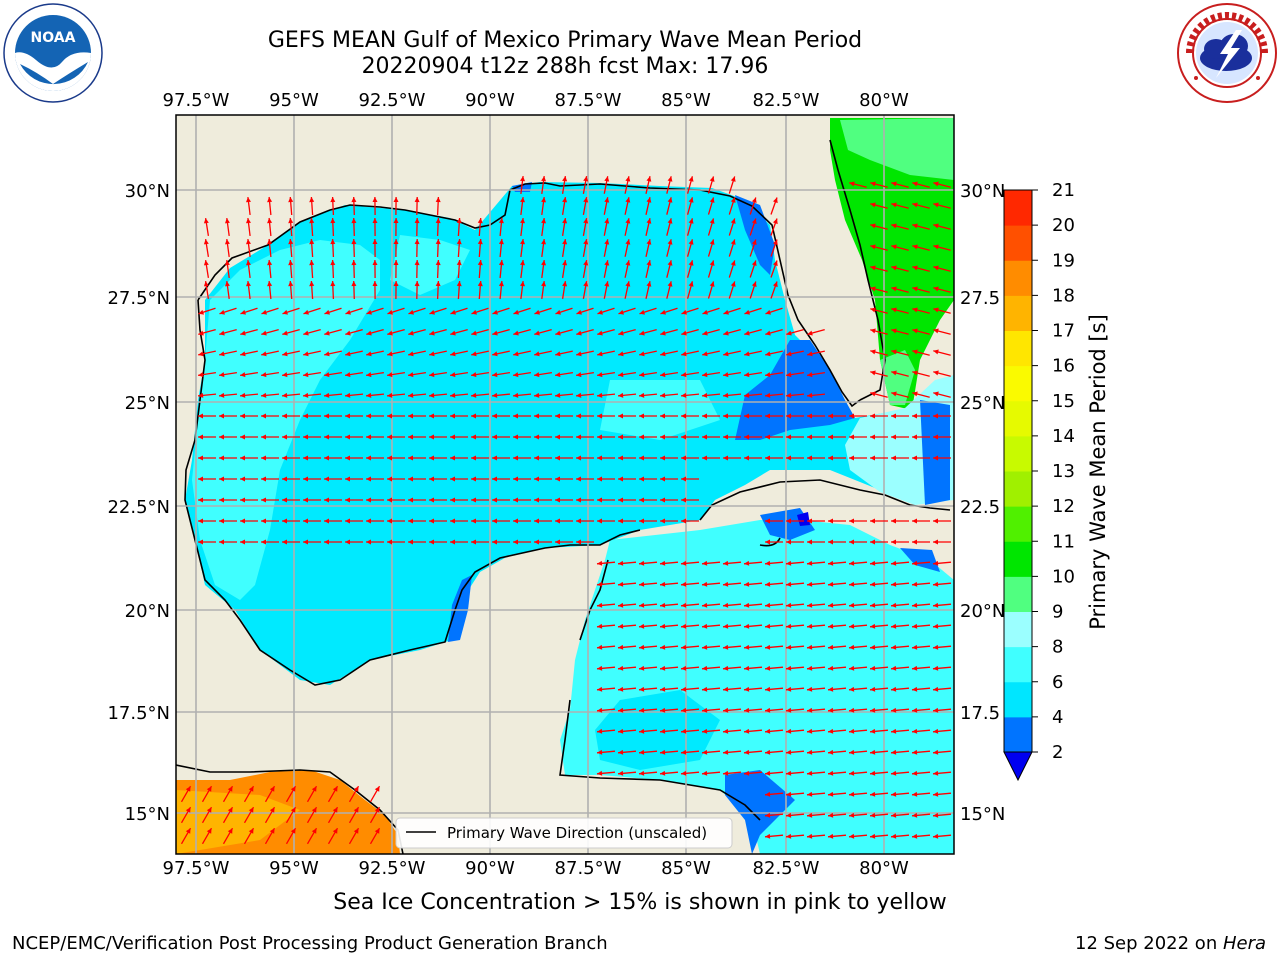  I want to click on lat-label: 17.5, so click(980, 713).